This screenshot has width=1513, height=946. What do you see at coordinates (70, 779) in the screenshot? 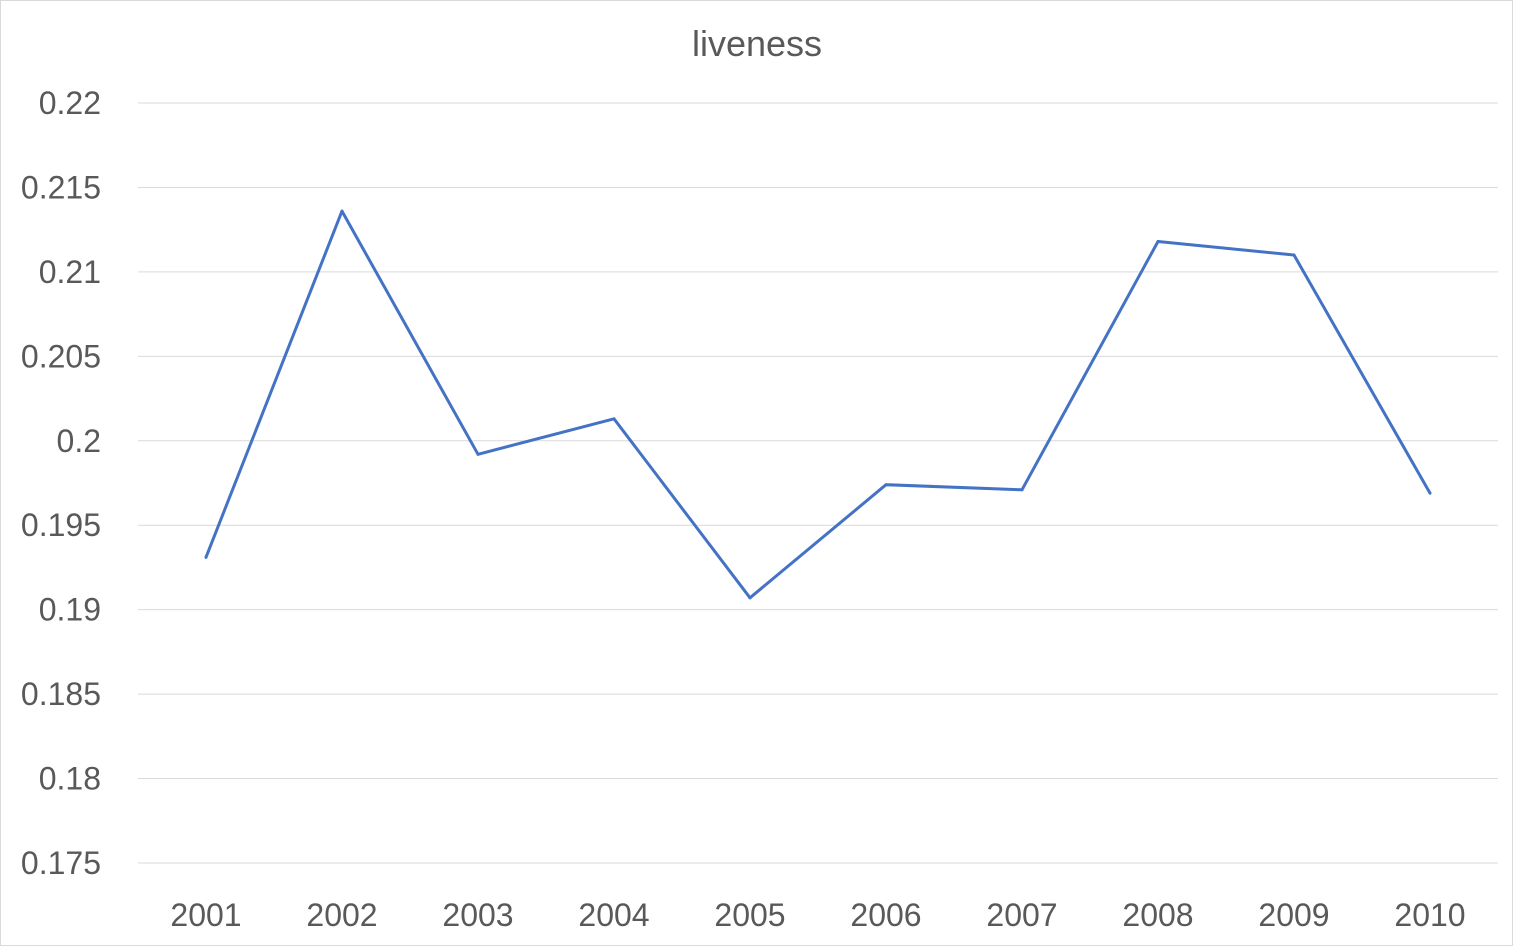
I see `y-tick-label: 0.18` at bounding box center [70, 779].